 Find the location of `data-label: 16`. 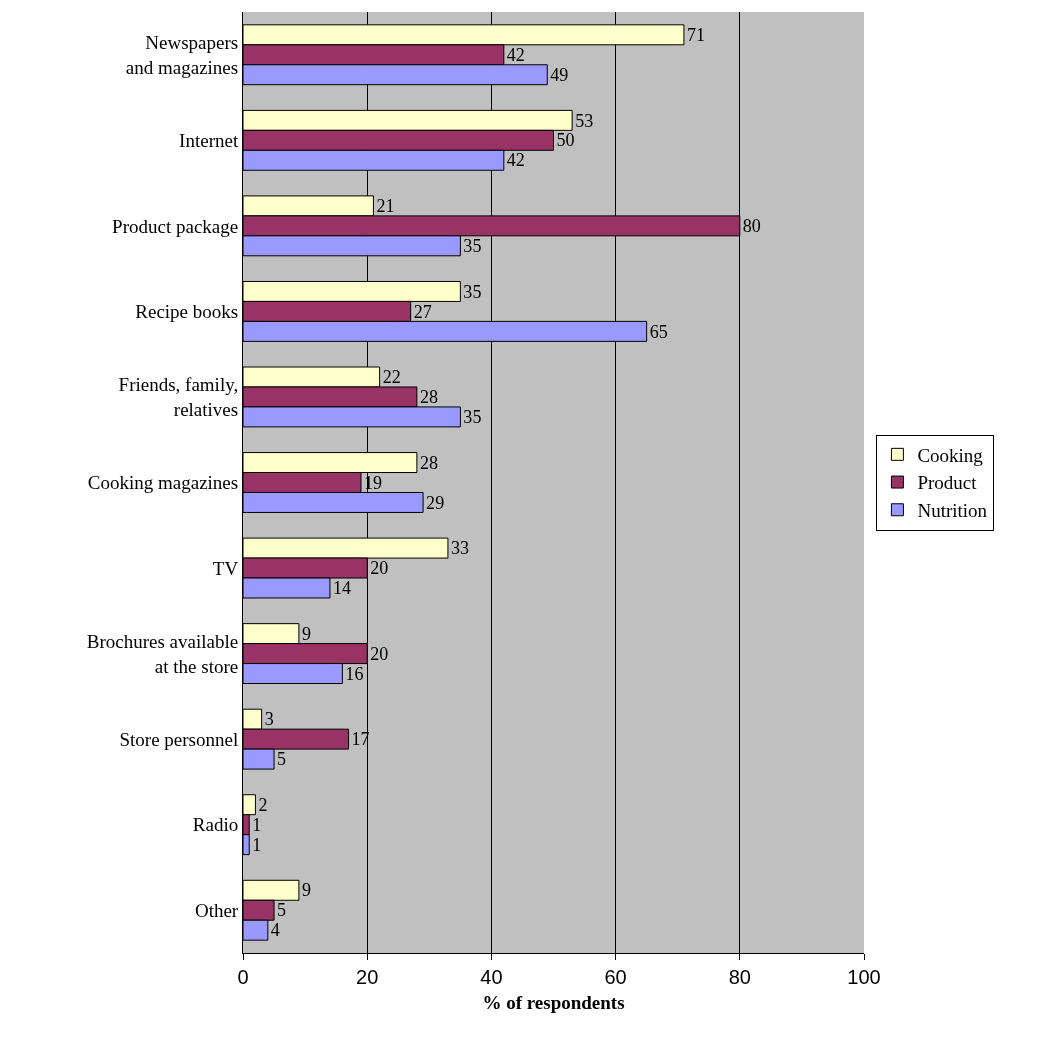

data-label: 16 is located at coordinates (354, 673).